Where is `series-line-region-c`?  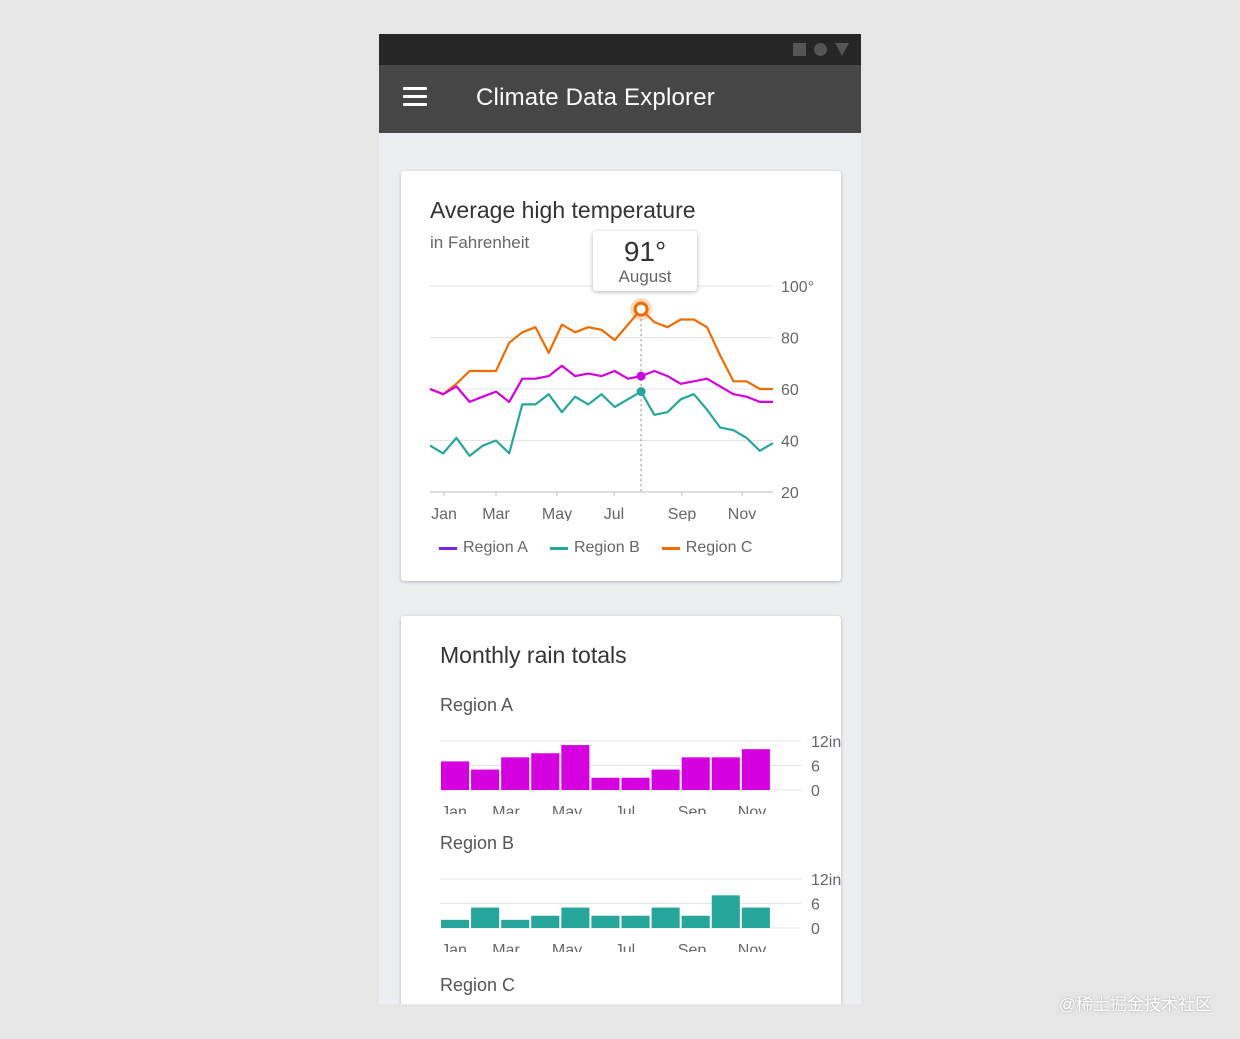 series-line-region-c is located at coordinates (601, 352).